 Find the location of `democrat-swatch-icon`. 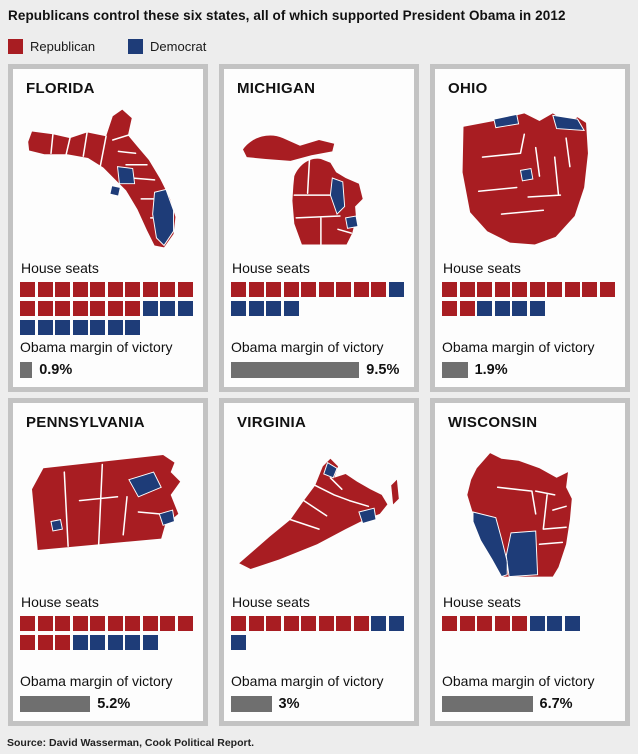

democrat-swatch-icon is located at coordinates (136, 46).